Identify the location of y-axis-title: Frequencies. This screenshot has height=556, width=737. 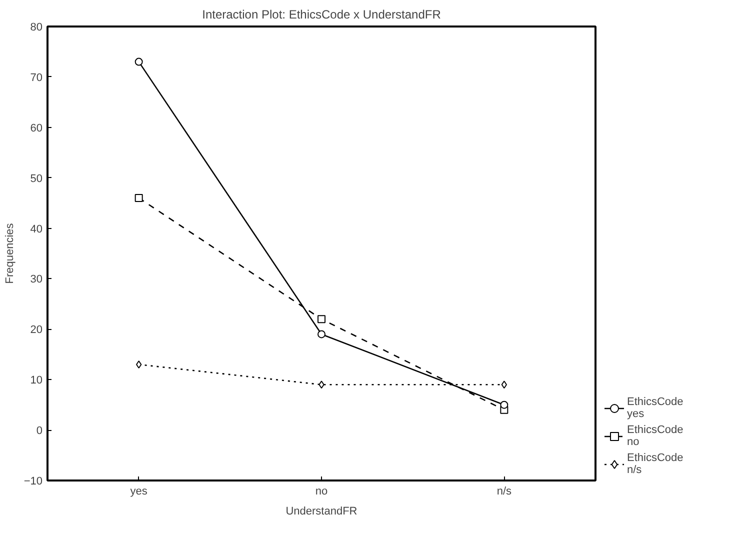
(10, 253).